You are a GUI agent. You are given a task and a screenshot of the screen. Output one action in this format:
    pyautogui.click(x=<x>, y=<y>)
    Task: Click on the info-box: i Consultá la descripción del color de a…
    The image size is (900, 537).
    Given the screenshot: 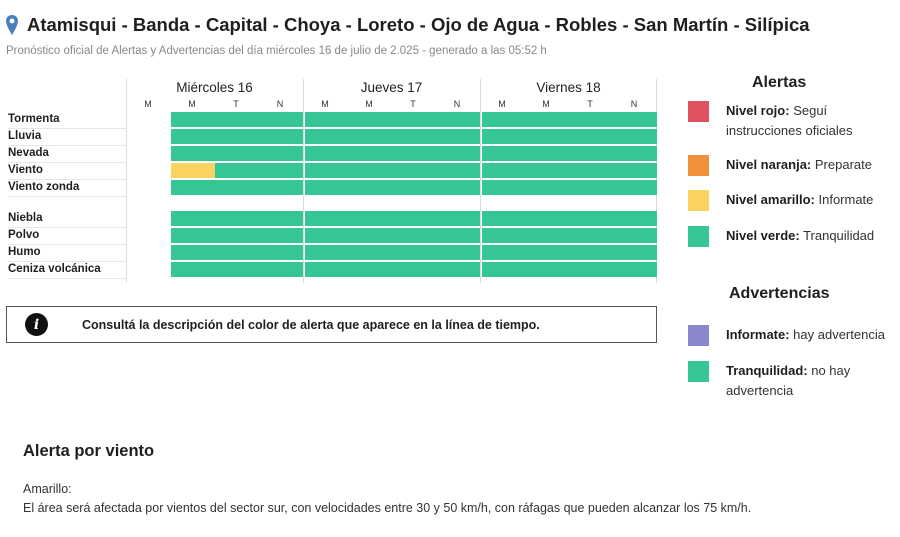 What is the action you would take?
    pyautogui.click(x=331, y=324)
    